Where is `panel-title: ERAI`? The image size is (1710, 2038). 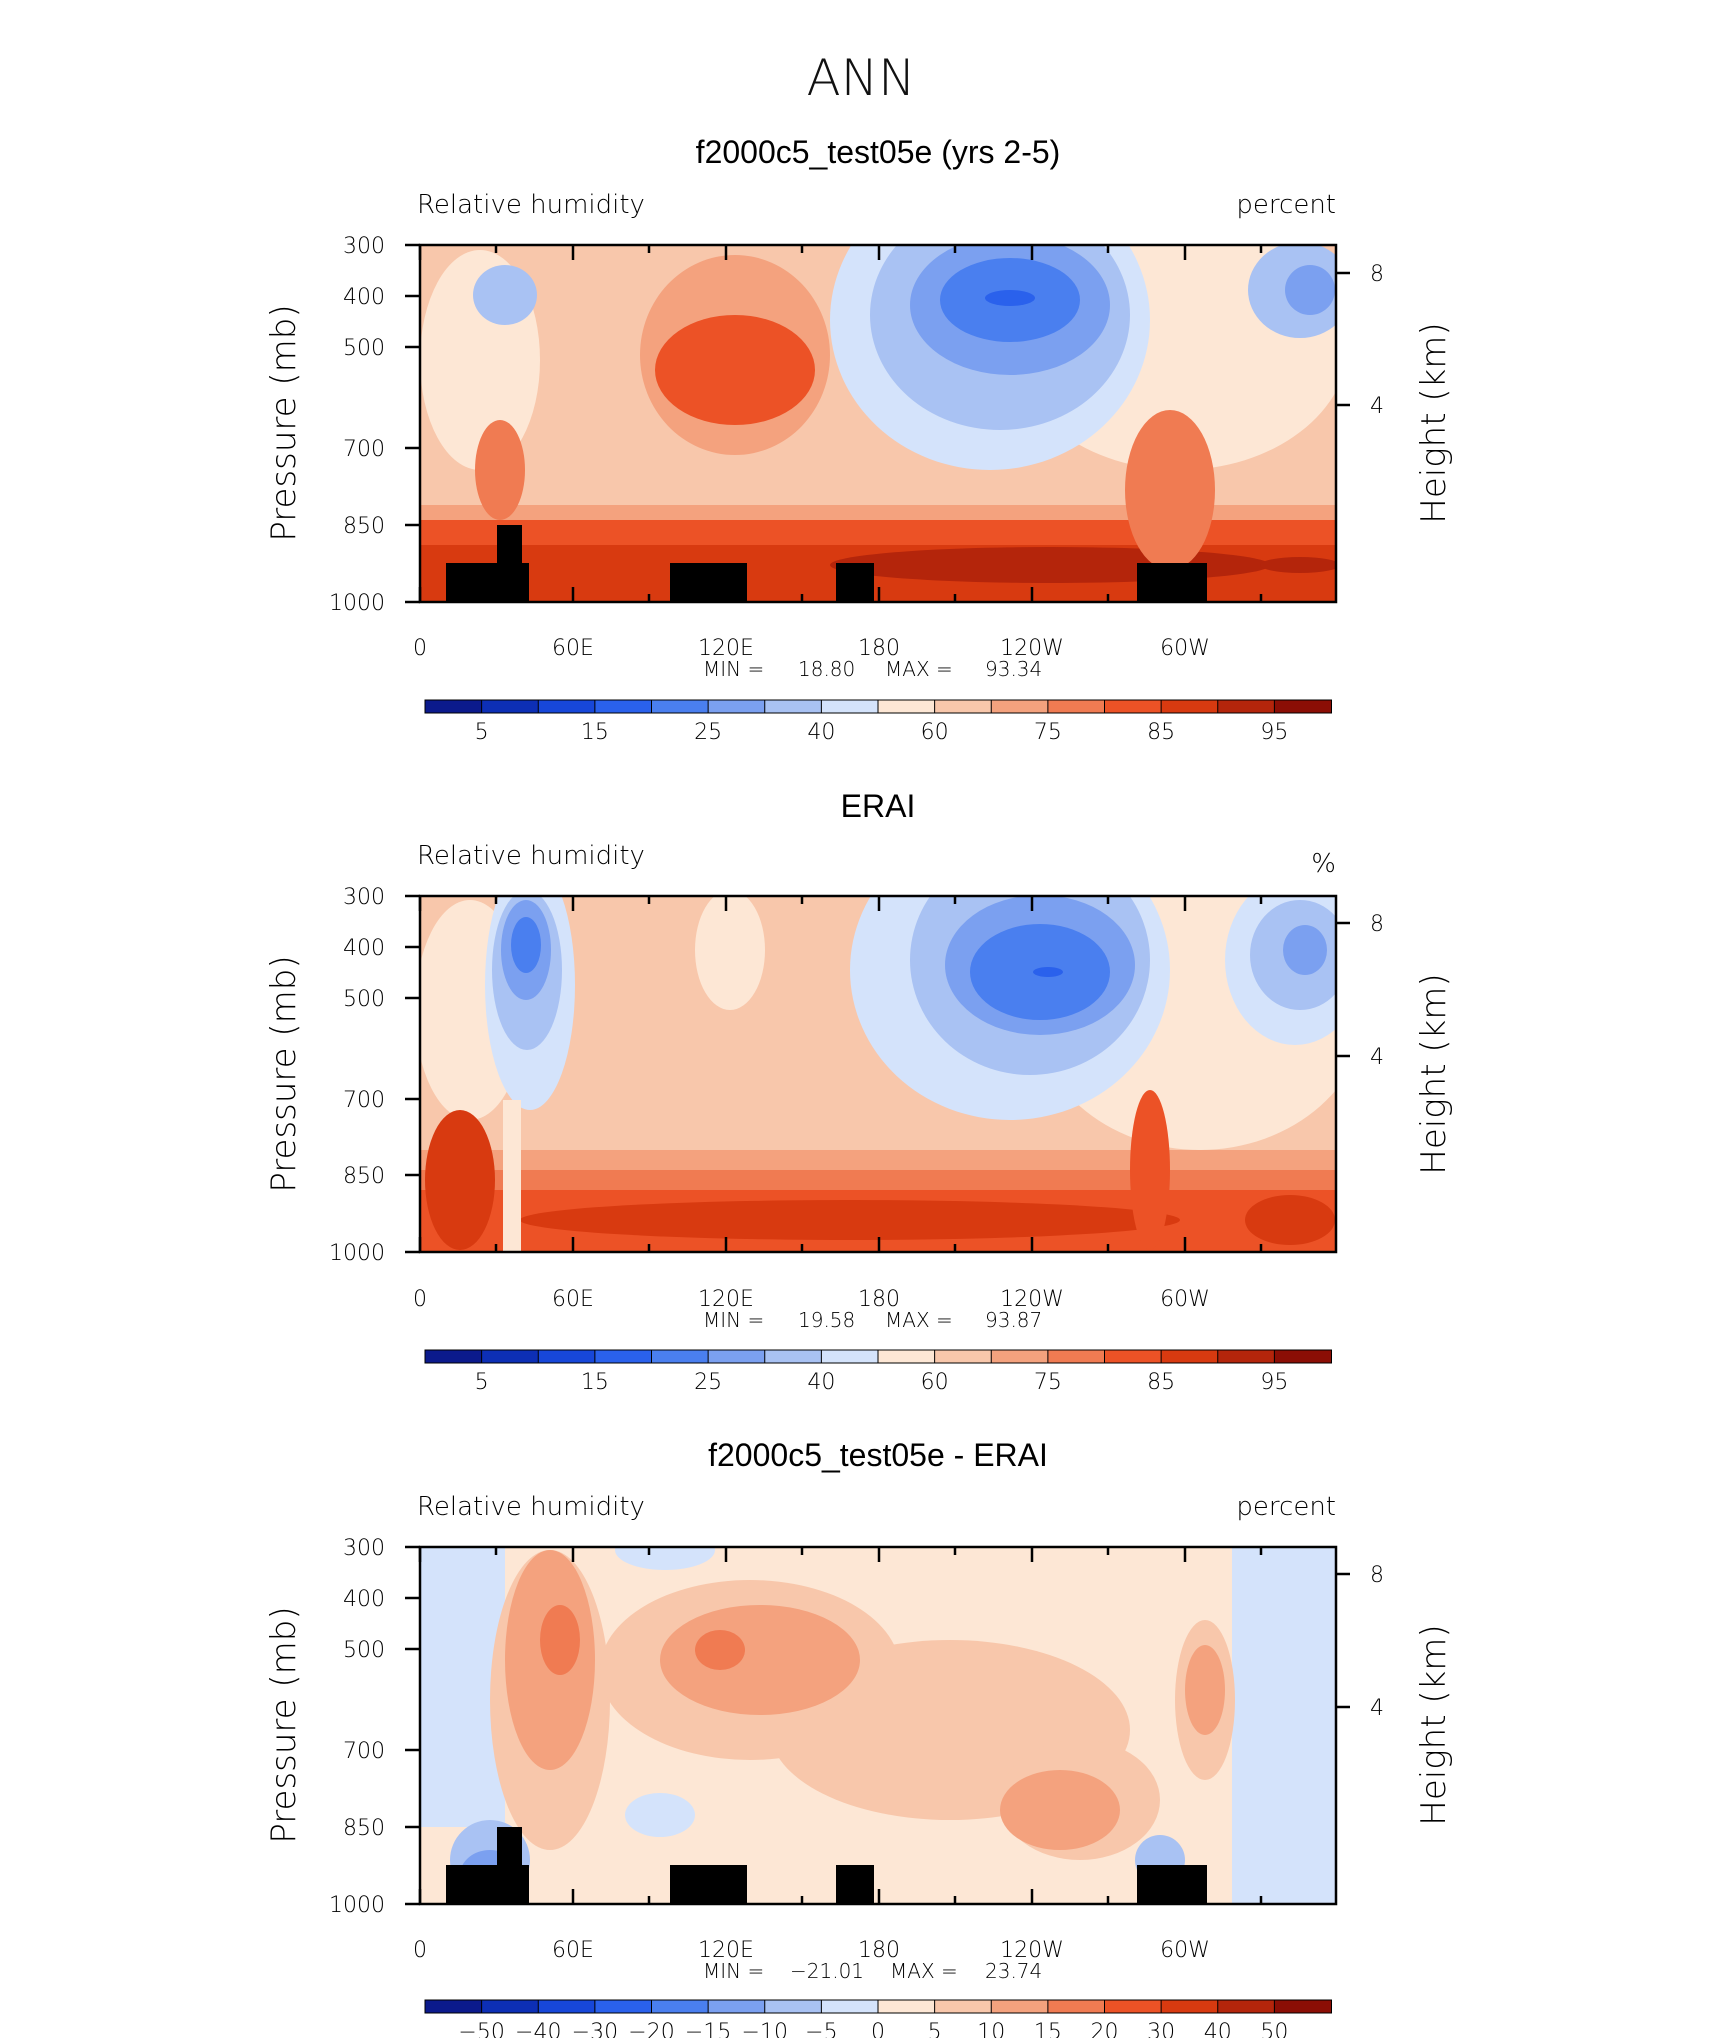 panel-title: ERAI is located at coordinates (878, 806).